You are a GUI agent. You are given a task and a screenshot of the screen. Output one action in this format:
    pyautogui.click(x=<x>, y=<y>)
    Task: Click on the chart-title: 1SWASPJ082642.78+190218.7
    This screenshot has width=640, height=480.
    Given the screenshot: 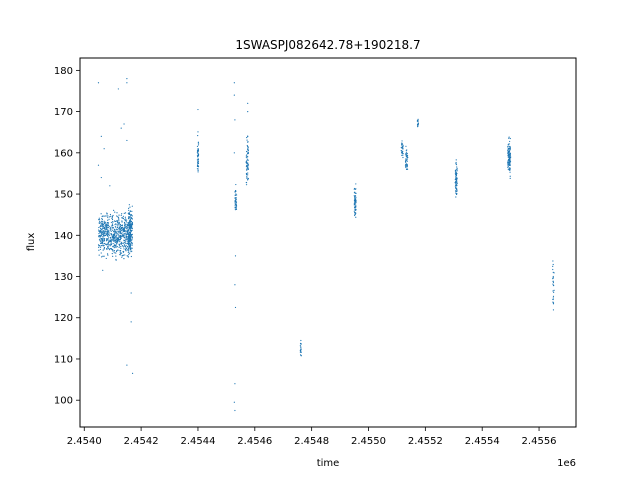 What is the action you would take?
    pyautogui.click(x=327, y=45)
    